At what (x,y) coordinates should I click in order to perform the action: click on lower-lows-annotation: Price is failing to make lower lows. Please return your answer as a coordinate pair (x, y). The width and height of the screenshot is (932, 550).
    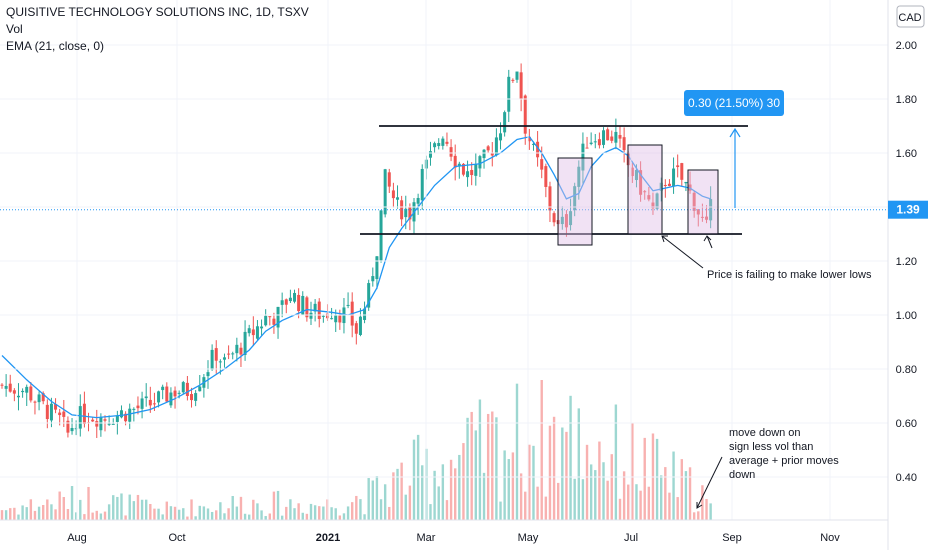
    Looking at the image, I should click on (789, 275).